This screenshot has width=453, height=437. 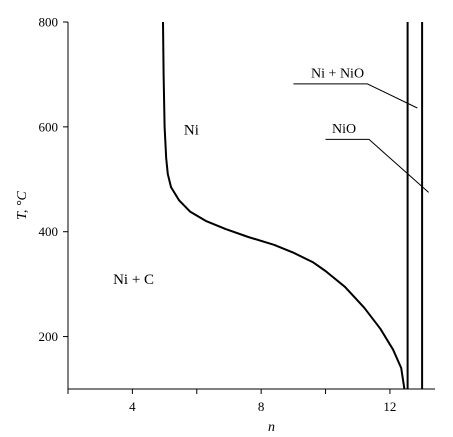 I want to click on y-tick-label: 800, so click(x=49, y=22).